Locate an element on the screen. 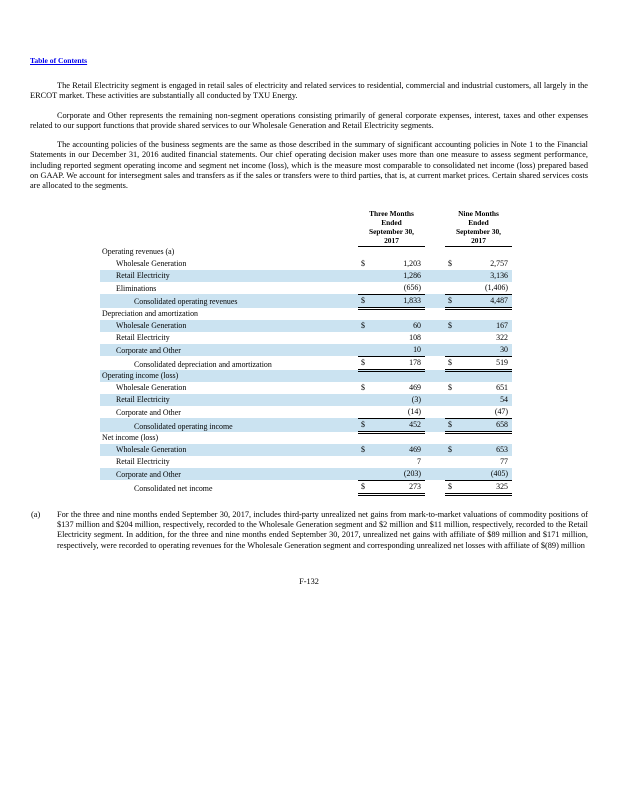 The image size is (618, 800). col-header-nine-months: Nine Months Ended September 30, 2017 is located at coordinates (478, 227).